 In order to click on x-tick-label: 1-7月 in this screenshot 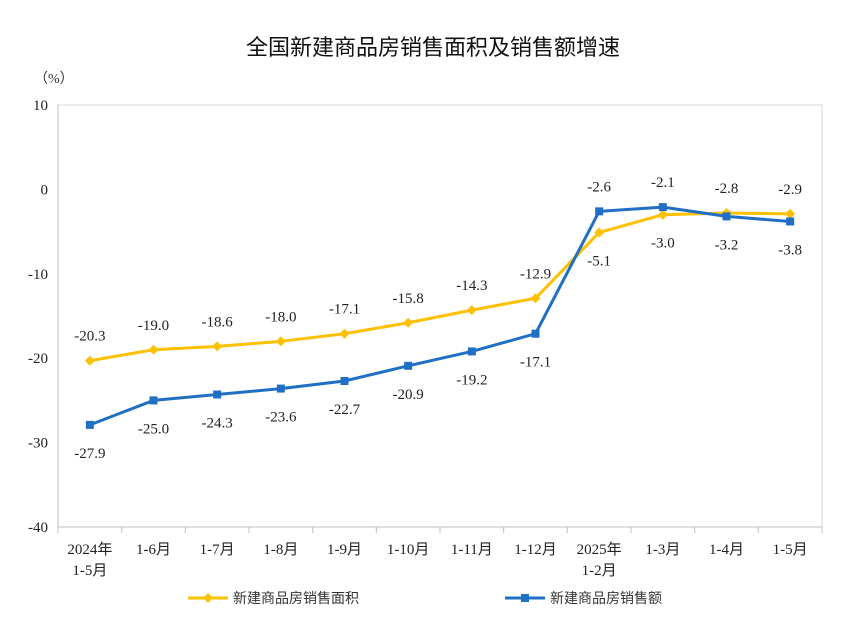, I will do `click(217, 550)`.